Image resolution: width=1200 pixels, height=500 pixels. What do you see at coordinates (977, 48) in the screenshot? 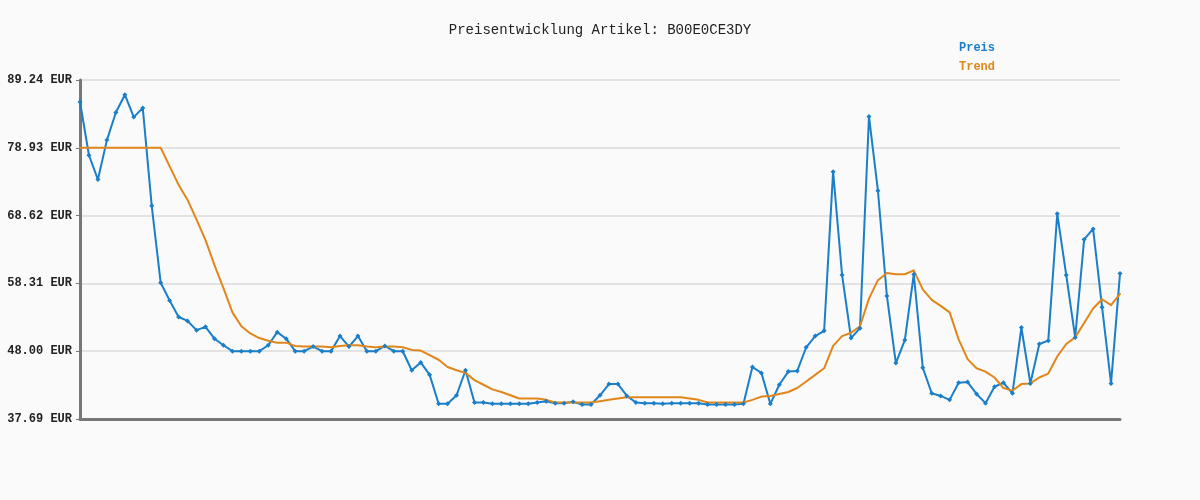
I see `text: Preis` at bounding box center [977, 48].